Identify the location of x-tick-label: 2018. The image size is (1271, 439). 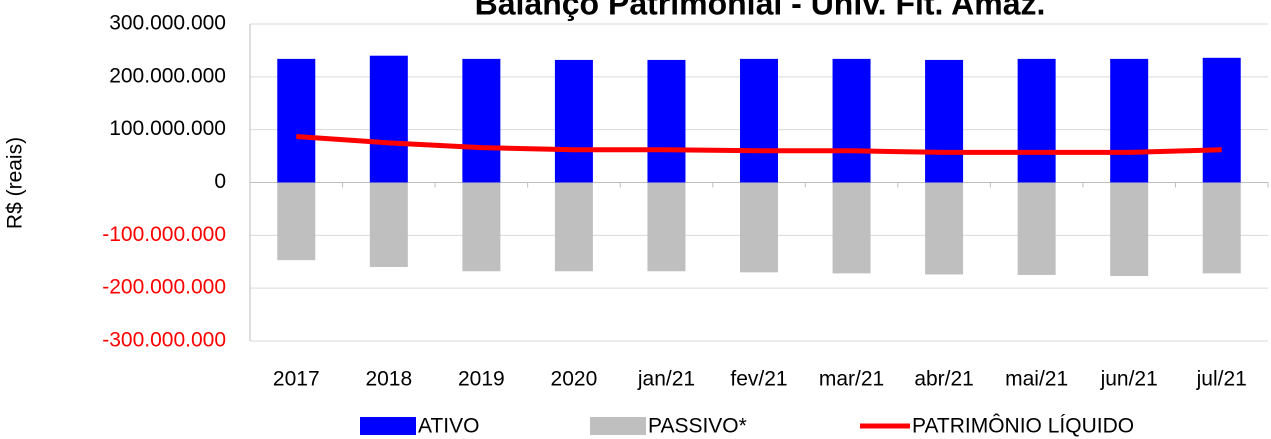
(388, 379).